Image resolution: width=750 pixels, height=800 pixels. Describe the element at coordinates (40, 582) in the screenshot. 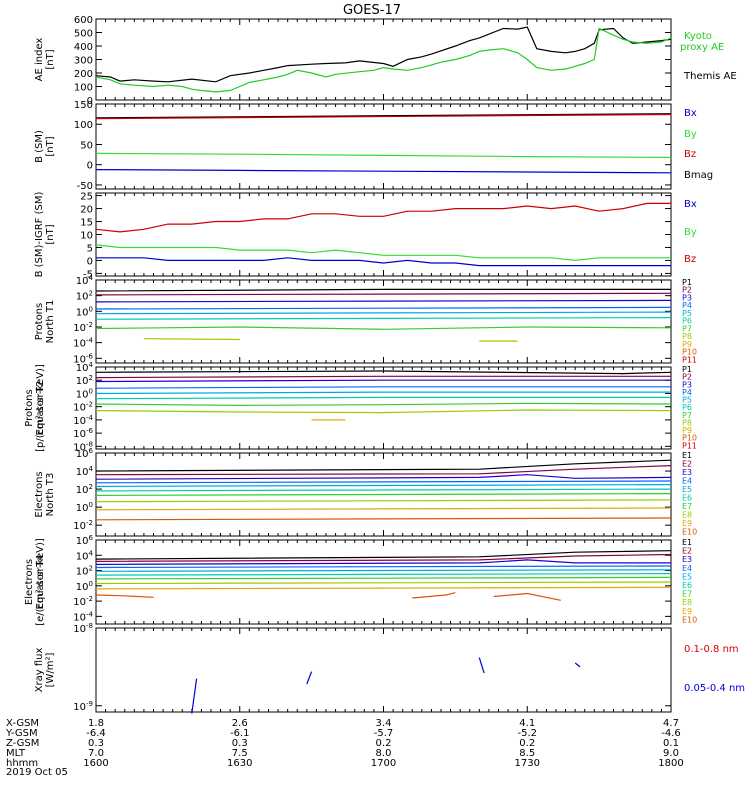

I see `y-axis-label-line: [e/(cm²-s-sr-keV)]` at that location.